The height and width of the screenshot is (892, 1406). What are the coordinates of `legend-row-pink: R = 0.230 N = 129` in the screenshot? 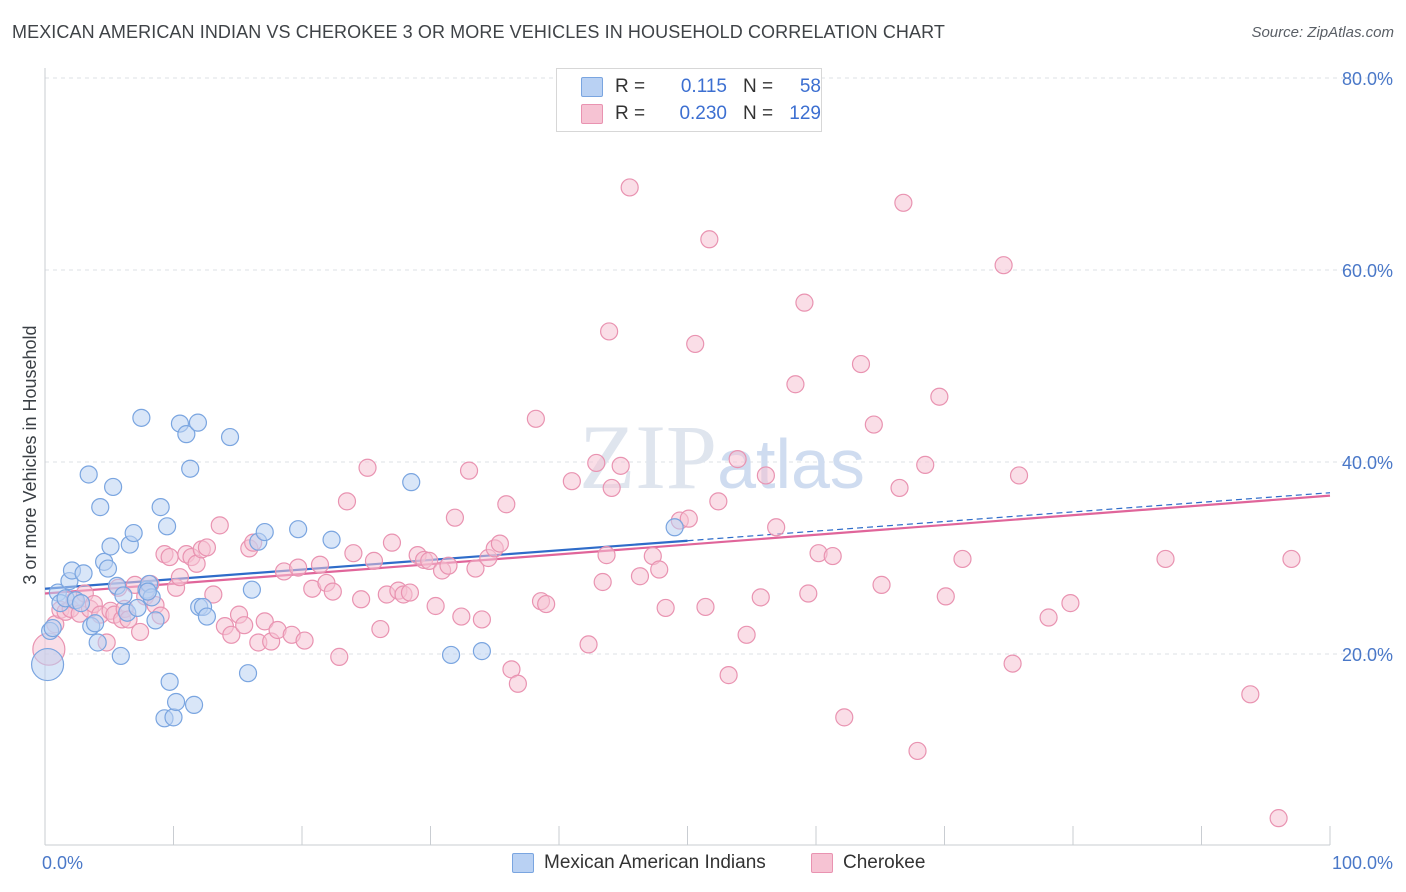 It's located at (701, 114).